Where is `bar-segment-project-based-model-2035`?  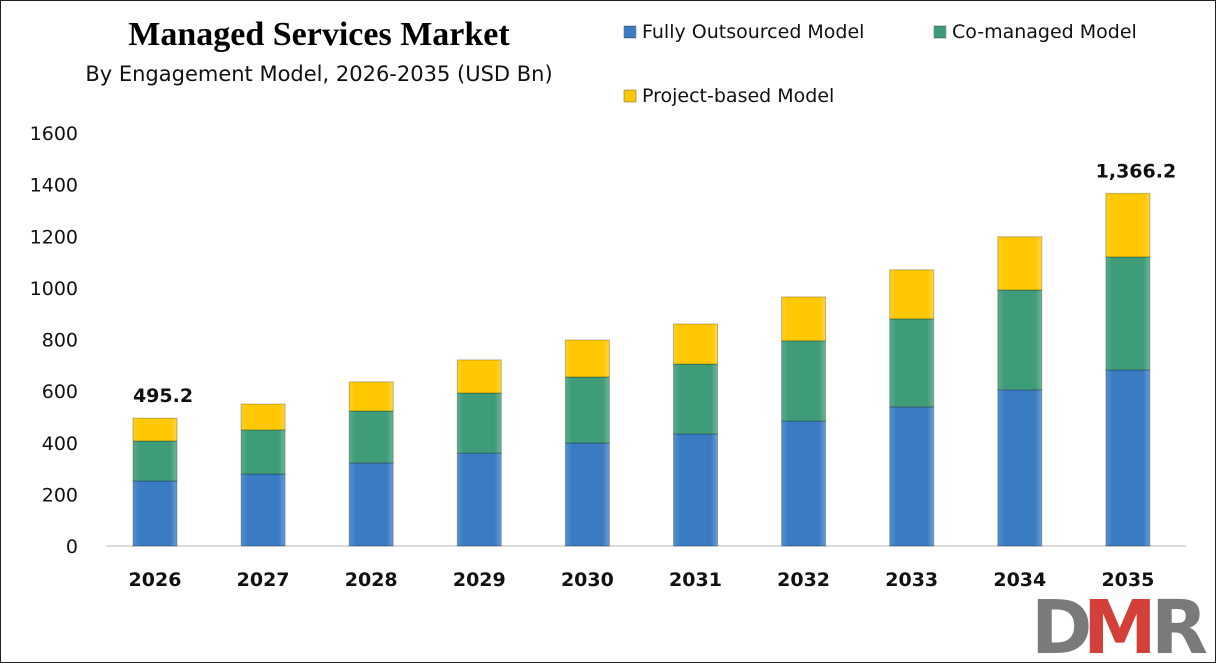 bar-segment-project-based-model-2035 is located at coordinates (1128, 225).